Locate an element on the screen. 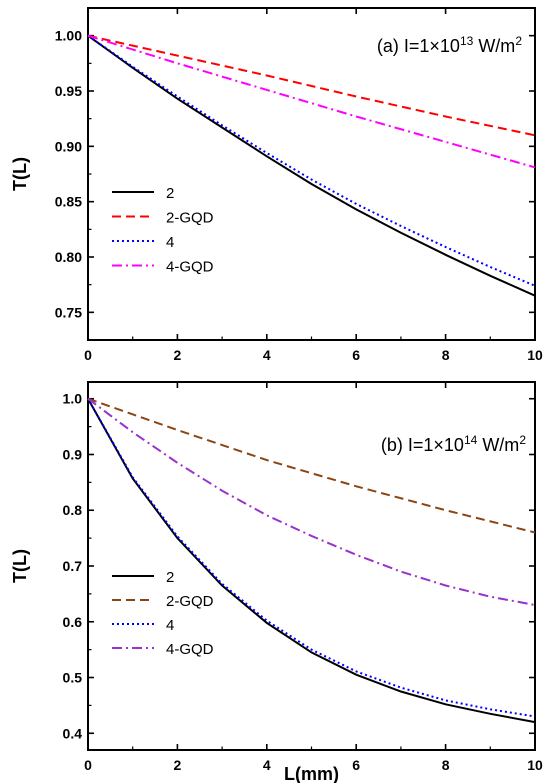  y-tick-label: 1.0 is located at coordinates (73, 399).